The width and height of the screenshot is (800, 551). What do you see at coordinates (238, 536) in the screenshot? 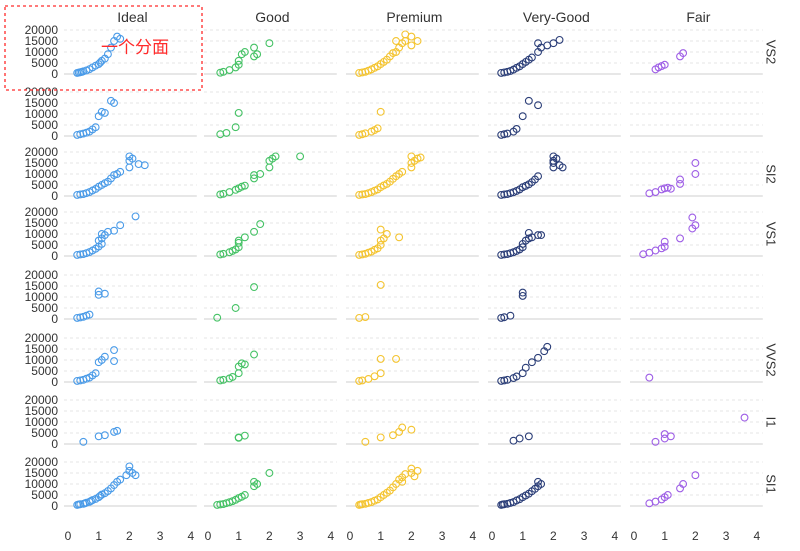
I see `x-tick-label: 1` at bounding box center [238, 536].